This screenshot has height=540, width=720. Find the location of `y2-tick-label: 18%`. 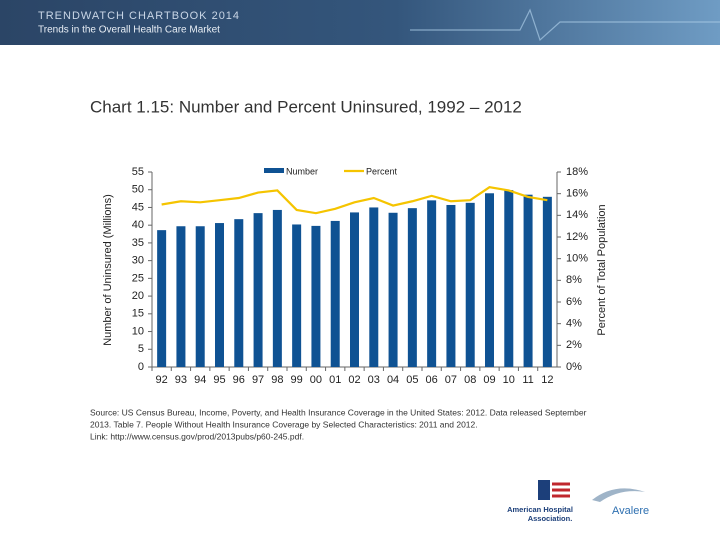

y2-tick-label: 18% is located at coordinates (577, 172).